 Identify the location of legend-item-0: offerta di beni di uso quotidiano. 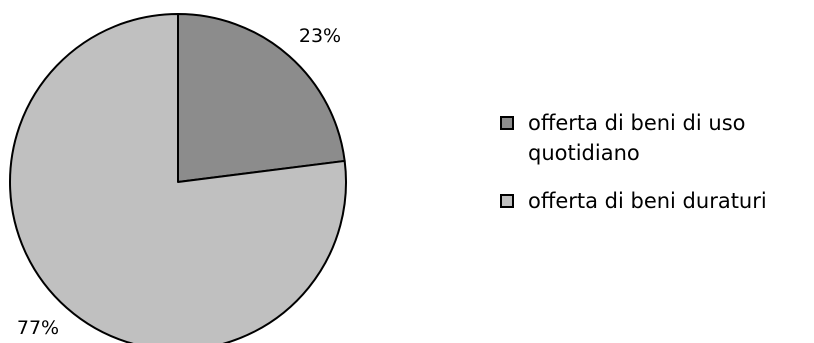
(655, 138).